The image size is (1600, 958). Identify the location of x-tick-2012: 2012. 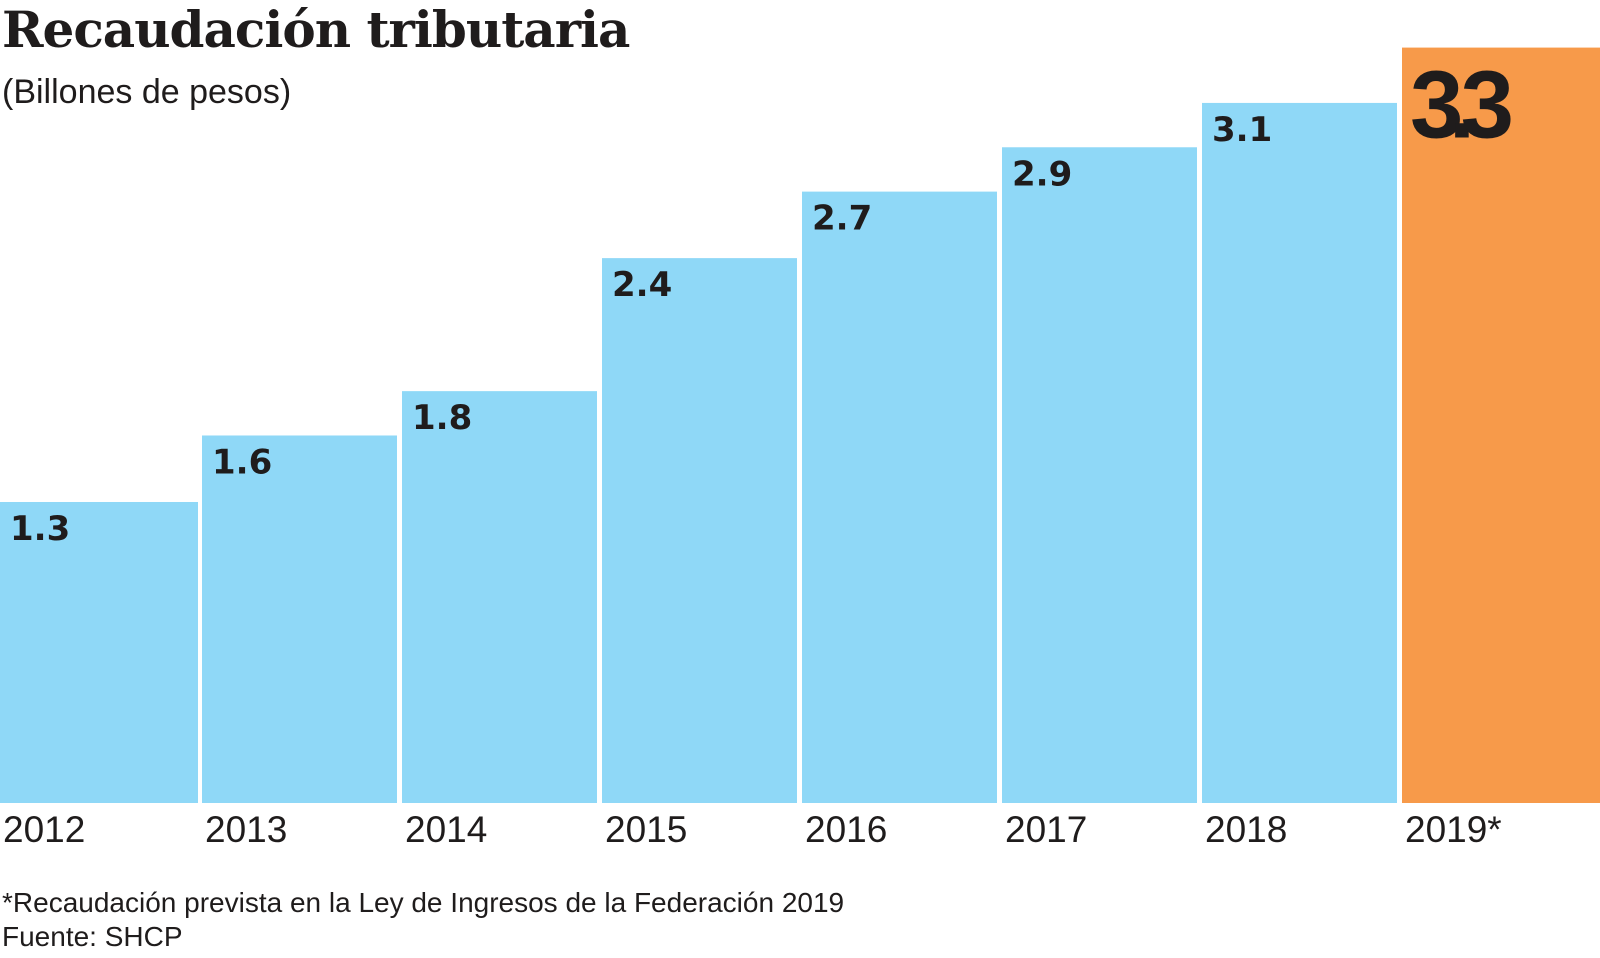
(44, 829).